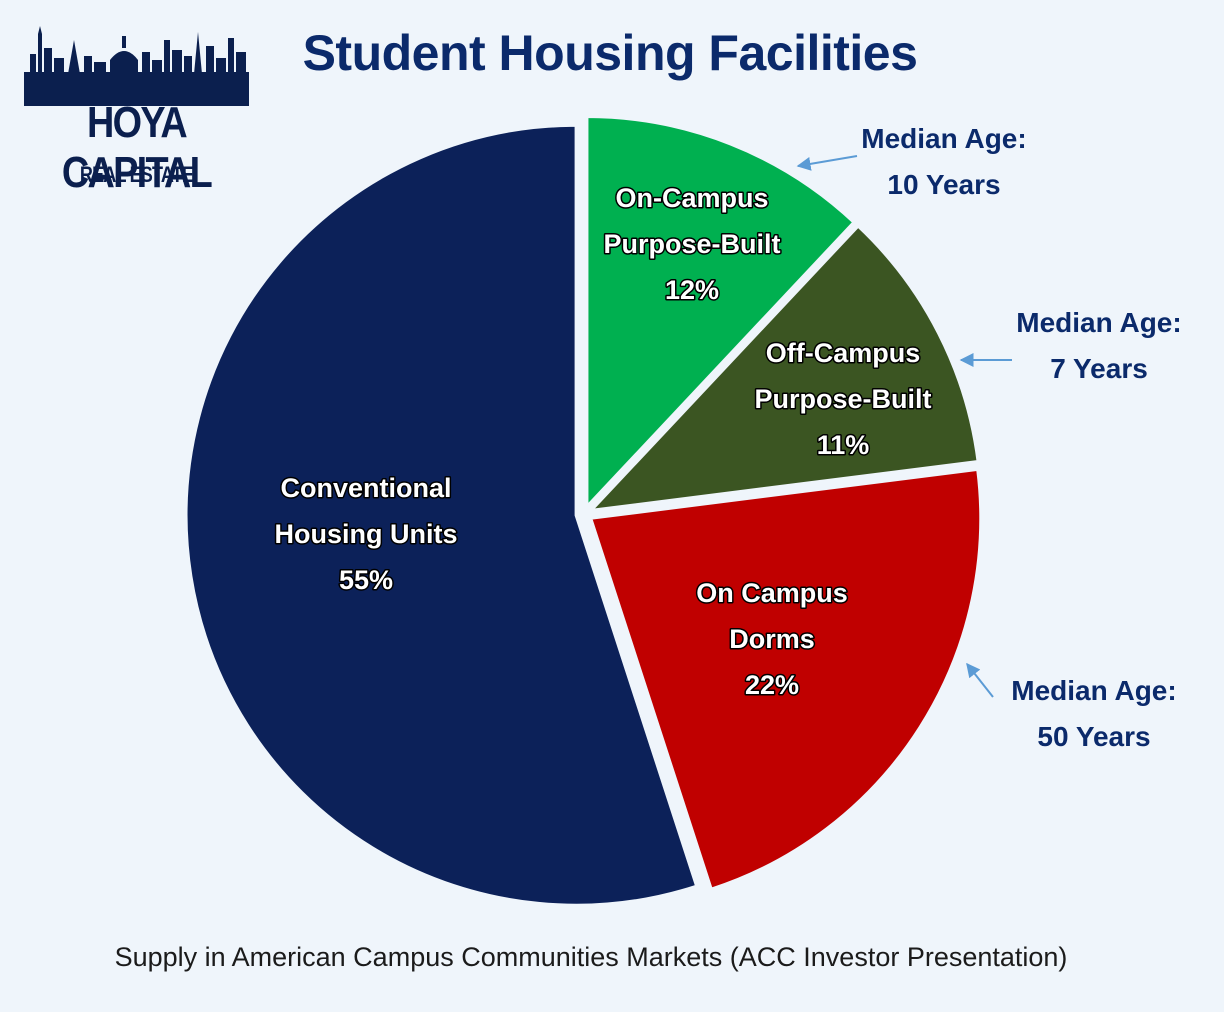 This screenshot has width=1224, height=1012. What do you see at coordinates (1093, 713) in the screenshot?
I see `median-age-annotation: Median Age: 50 Years` at bounding box center [1093, 713].